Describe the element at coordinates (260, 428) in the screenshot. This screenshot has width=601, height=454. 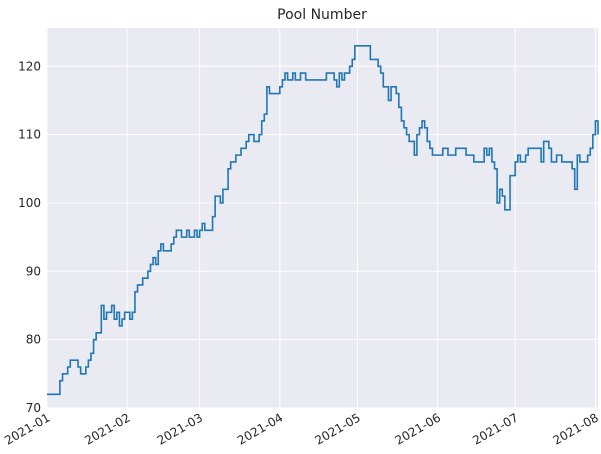
I see `x-tick-label: 2021-04` at that location.